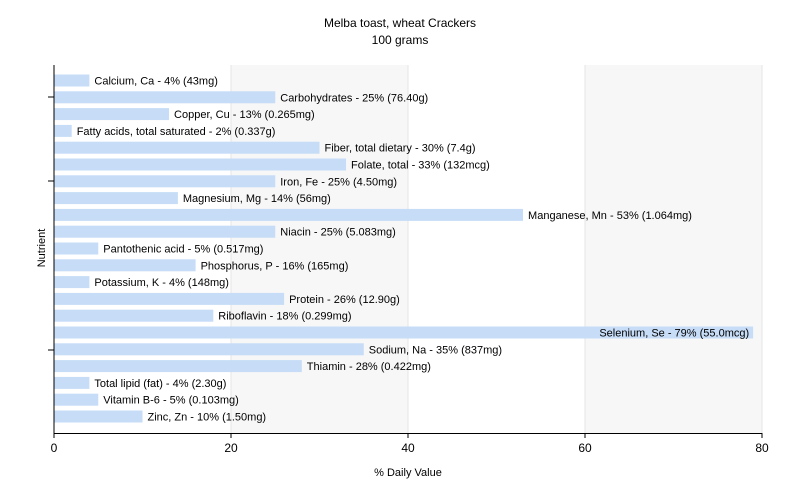 The height and width of the screenshot is (500, 800). Describe the element at coordinates (762, 448) in the screenshot. I see `x-tick-label: 80` at that location.